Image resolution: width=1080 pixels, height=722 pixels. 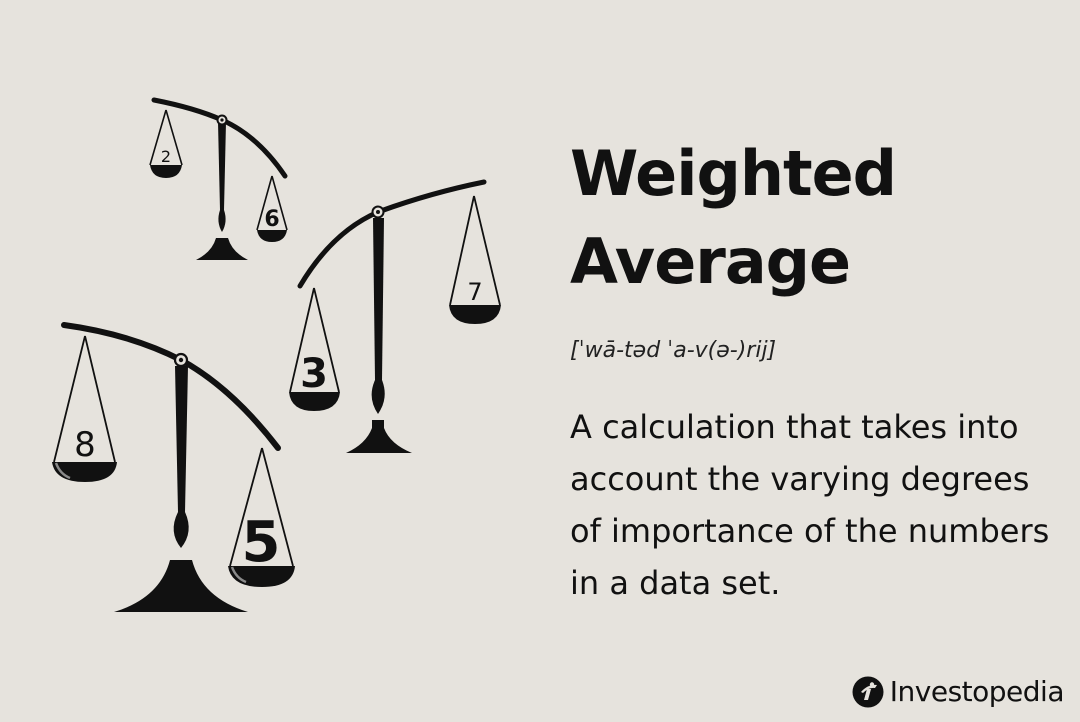 I want to click on brand-name: Investopedia, so click(x=977, y=691).